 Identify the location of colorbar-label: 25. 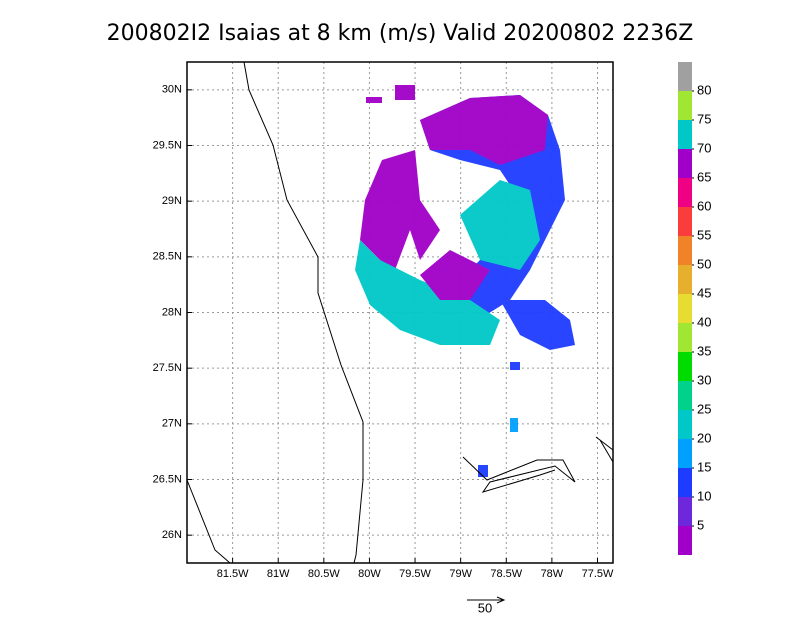
(704, 408).